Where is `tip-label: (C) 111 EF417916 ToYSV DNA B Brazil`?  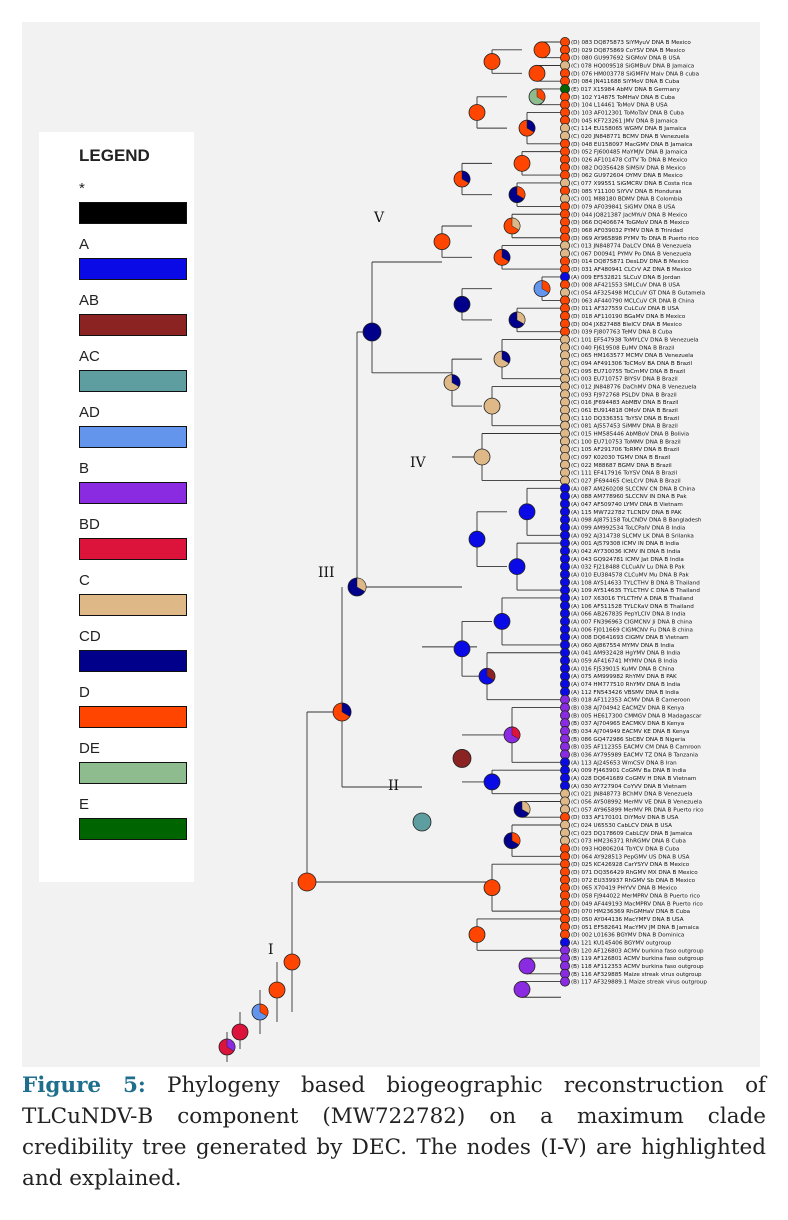
tip-label: (C) 111 EF417916 ToYSV DNA B Brazil is located at coordinates (624, 474).